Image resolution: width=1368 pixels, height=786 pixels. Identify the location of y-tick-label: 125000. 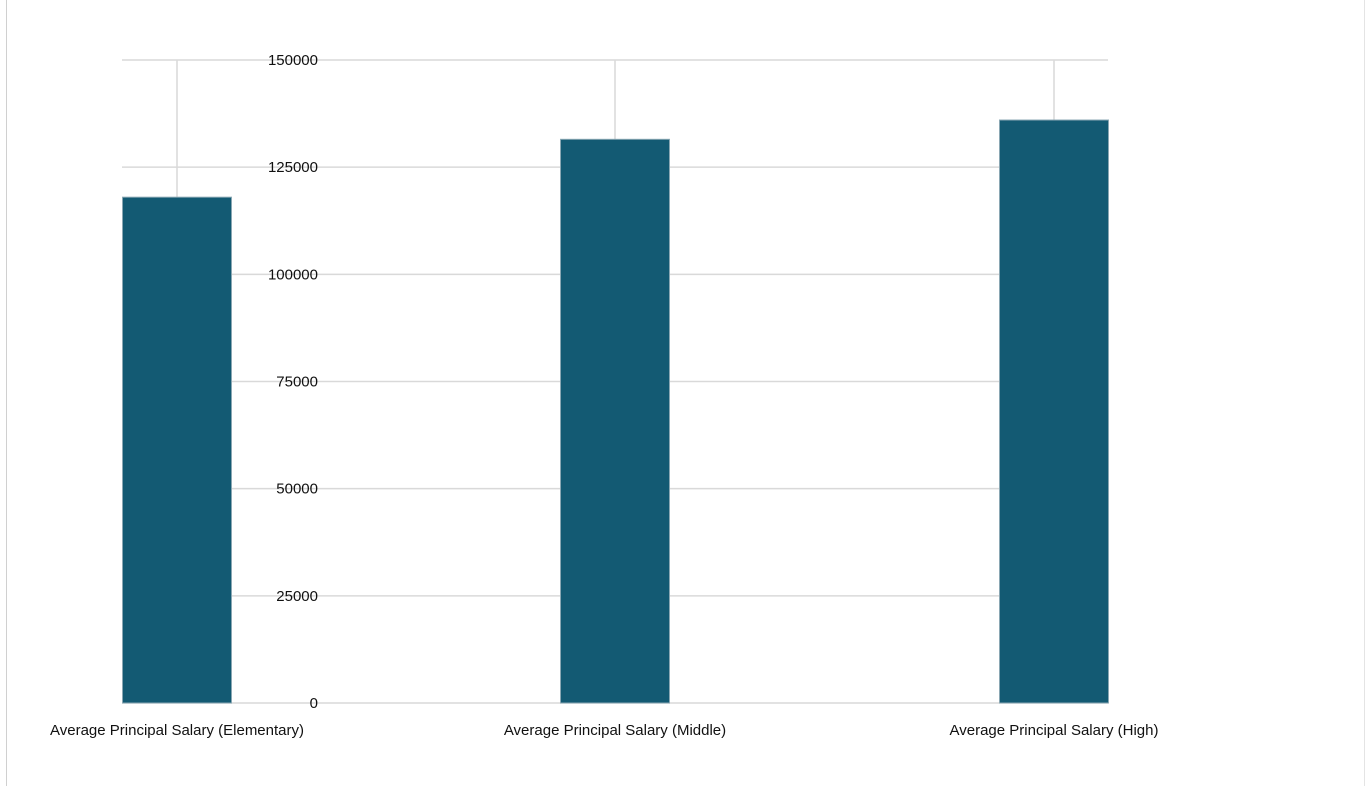
(293, 167).